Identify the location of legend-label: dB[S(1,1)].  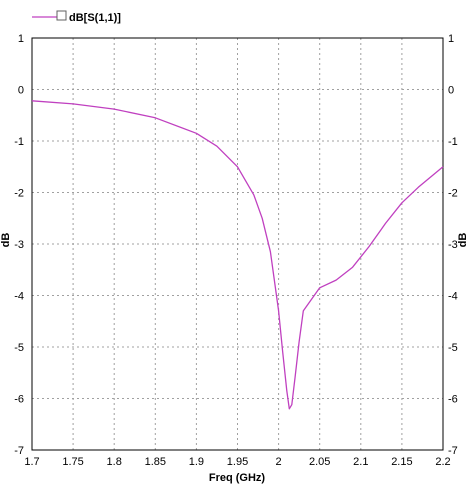
(95, 18).